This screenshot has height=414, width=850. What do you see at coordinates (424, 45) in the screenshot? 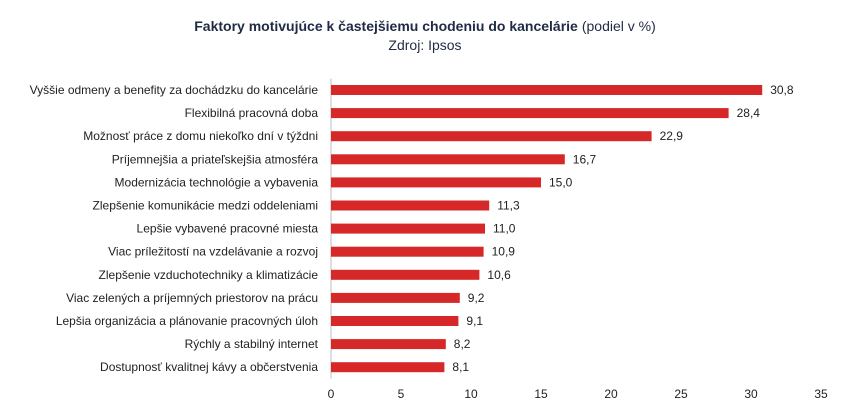
I see `chart-subtitle: Zdroj: Ipsos` at bounding box center [424, 45].